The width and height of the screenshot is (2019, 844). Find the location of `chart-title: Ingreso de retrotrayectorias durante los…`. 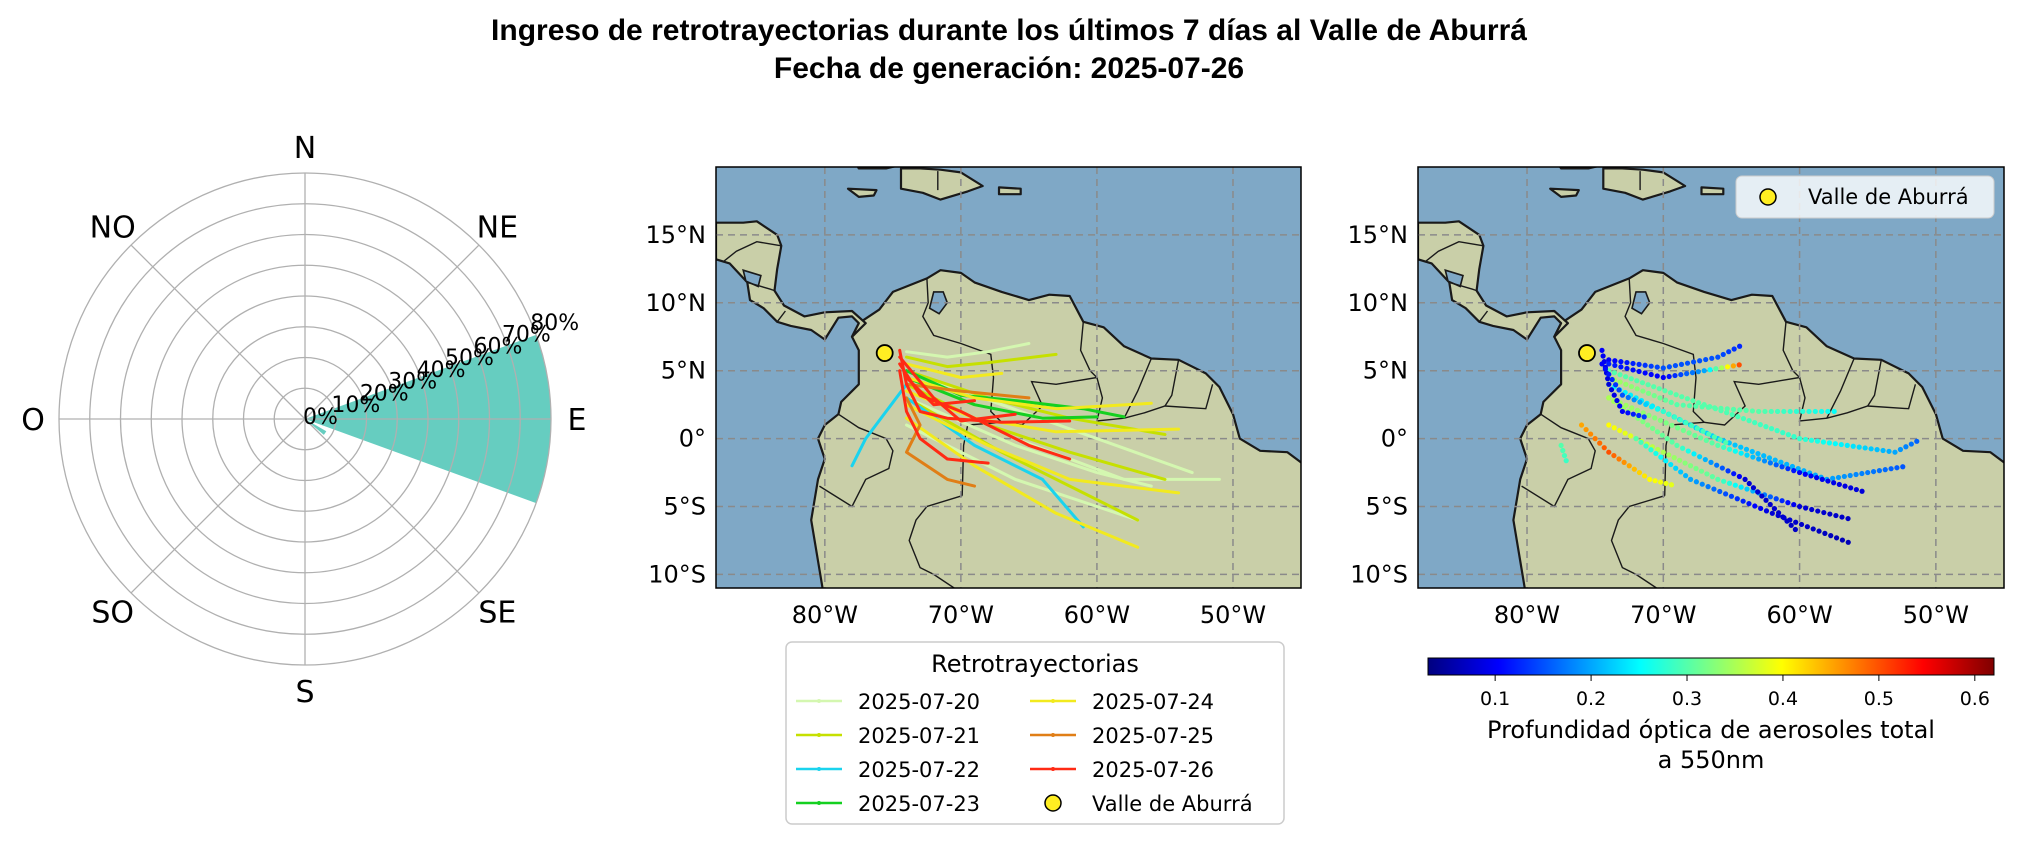

chart-title: Ingreso de retrotrayectorias durante los… is located at coordinates (1009, 30).